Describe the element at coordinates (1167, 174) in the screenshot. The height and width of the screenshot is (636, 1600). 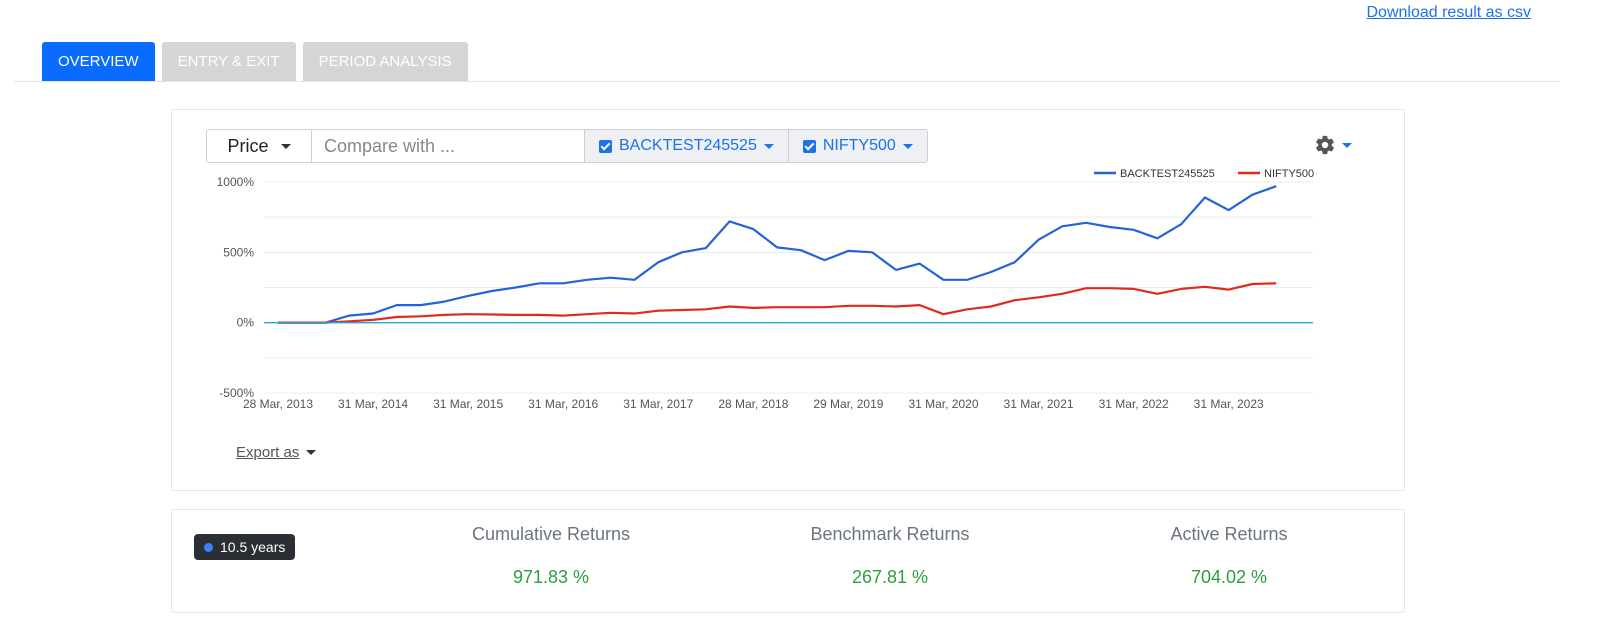
I see `legend-label: BACKTEST245525` at that location.